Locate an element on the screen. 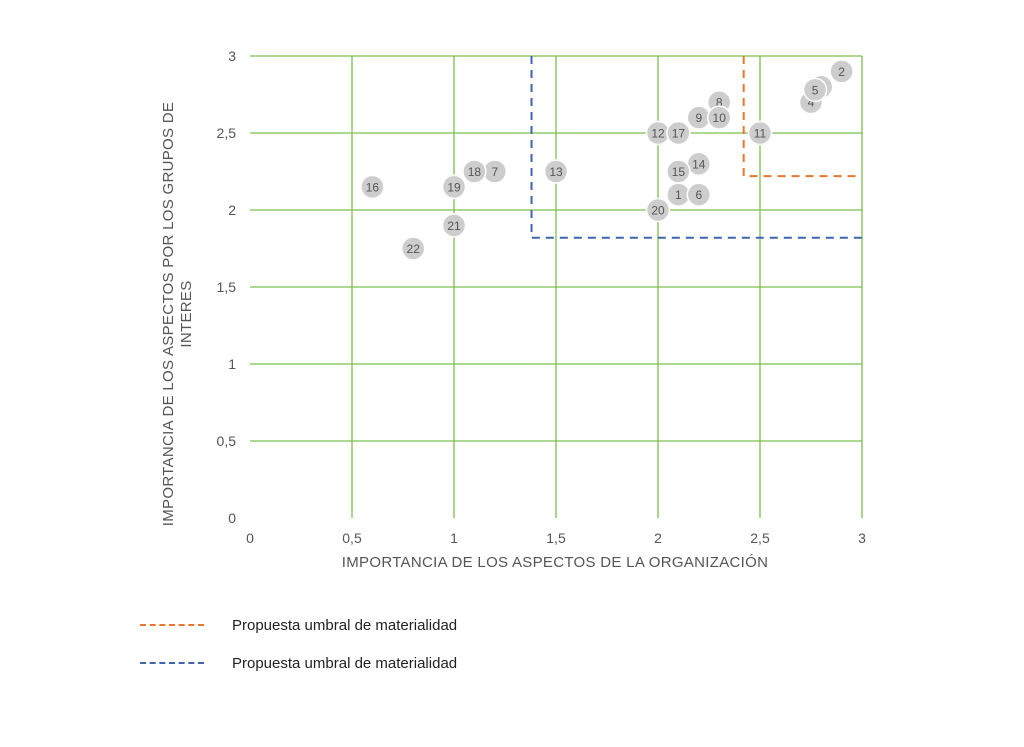  point-label: 5 is located at coordinates (815, 90).